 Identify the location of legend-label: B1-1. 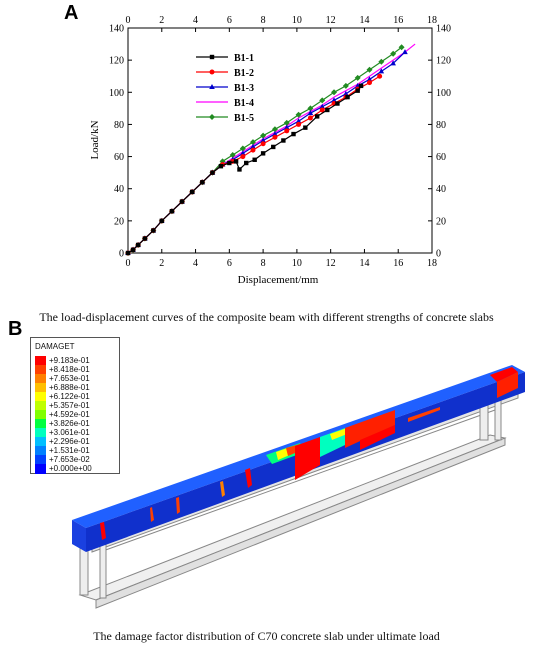
(244, 58).